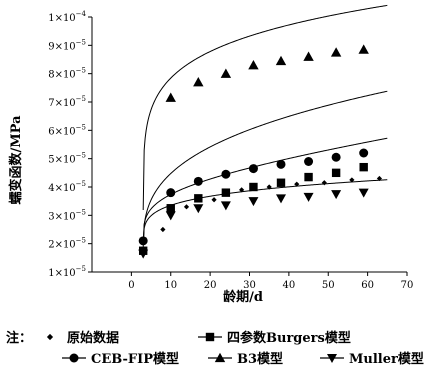 This screenshot has height=372, width=435. What do you see at coordinates (328, 285) in the screenshot?
I see `x-tick-label: 50` at bounding box center [328, 285].